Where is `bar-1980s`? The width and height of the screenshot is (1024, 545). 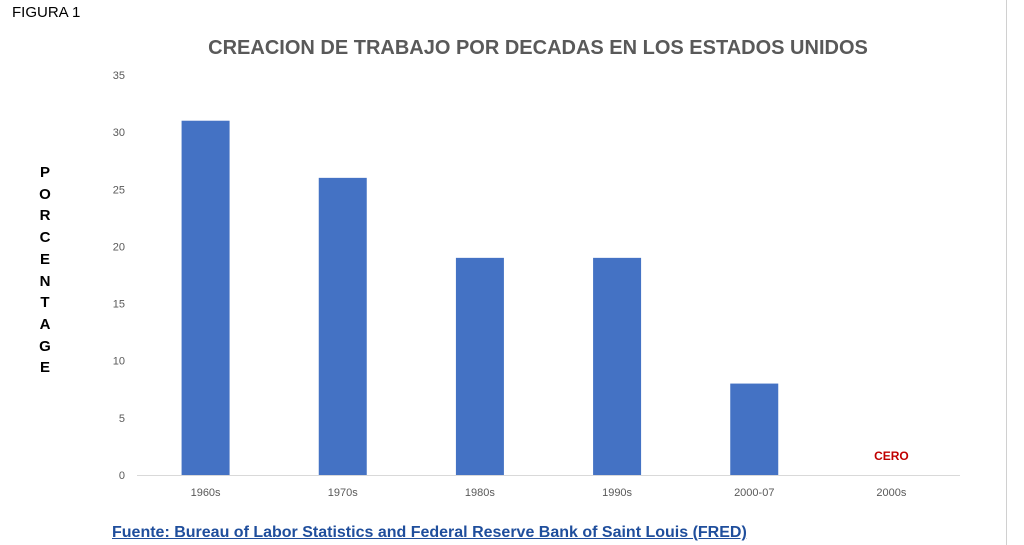 bar-1980s is located at coordinates (479, 366).